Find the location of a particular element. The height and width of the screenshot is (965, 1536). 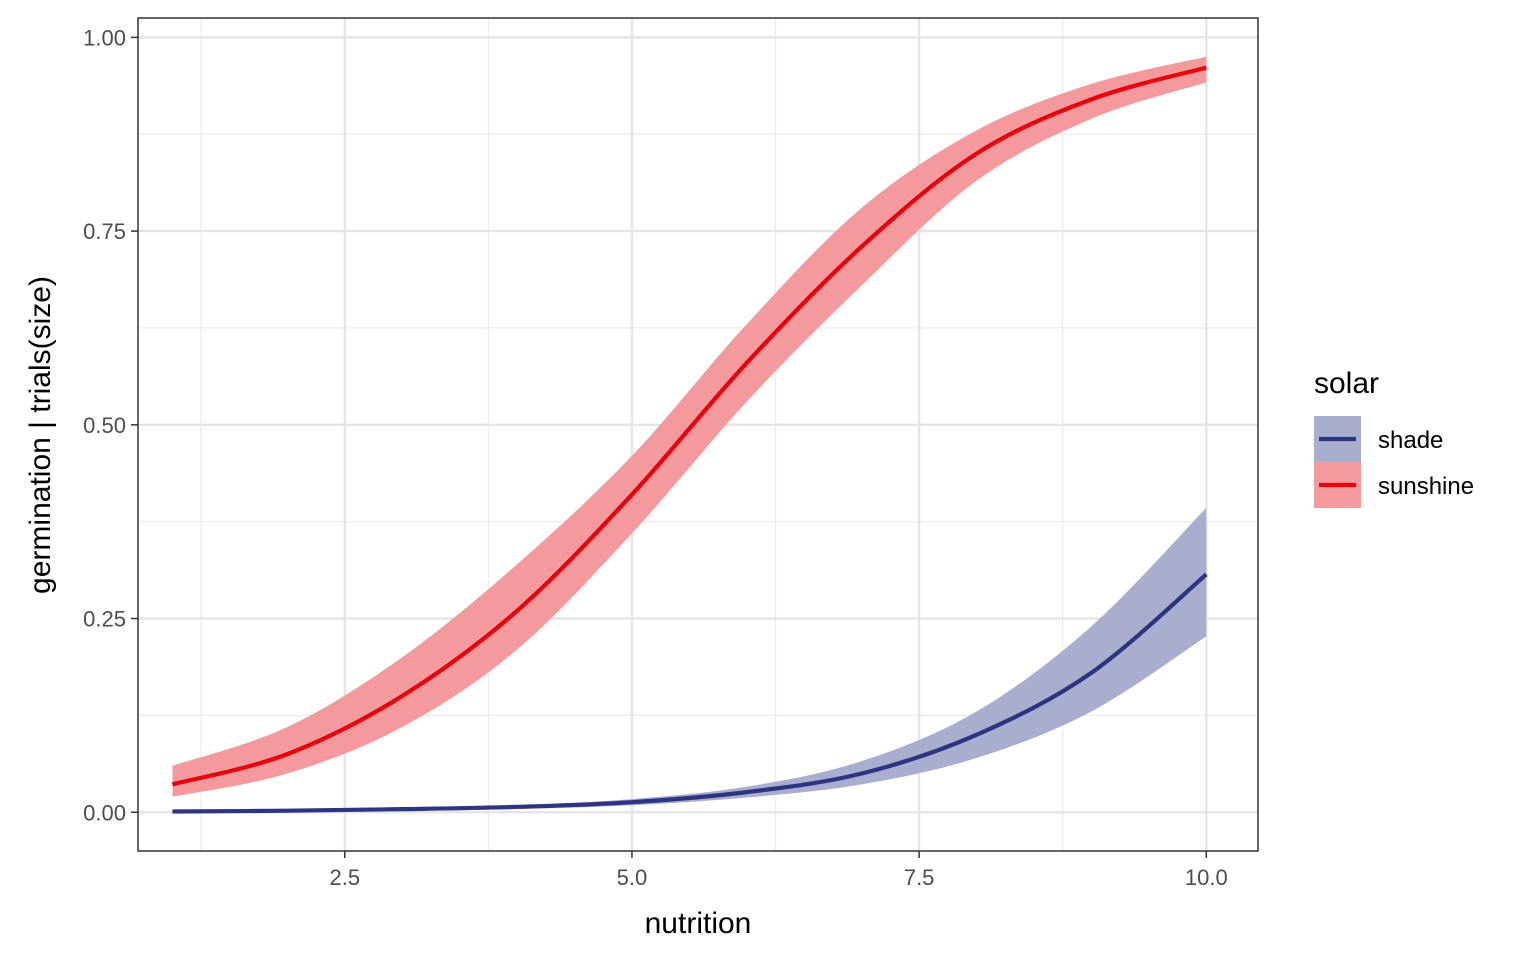

legend-title: solar is located at coordinates (1346, 383).